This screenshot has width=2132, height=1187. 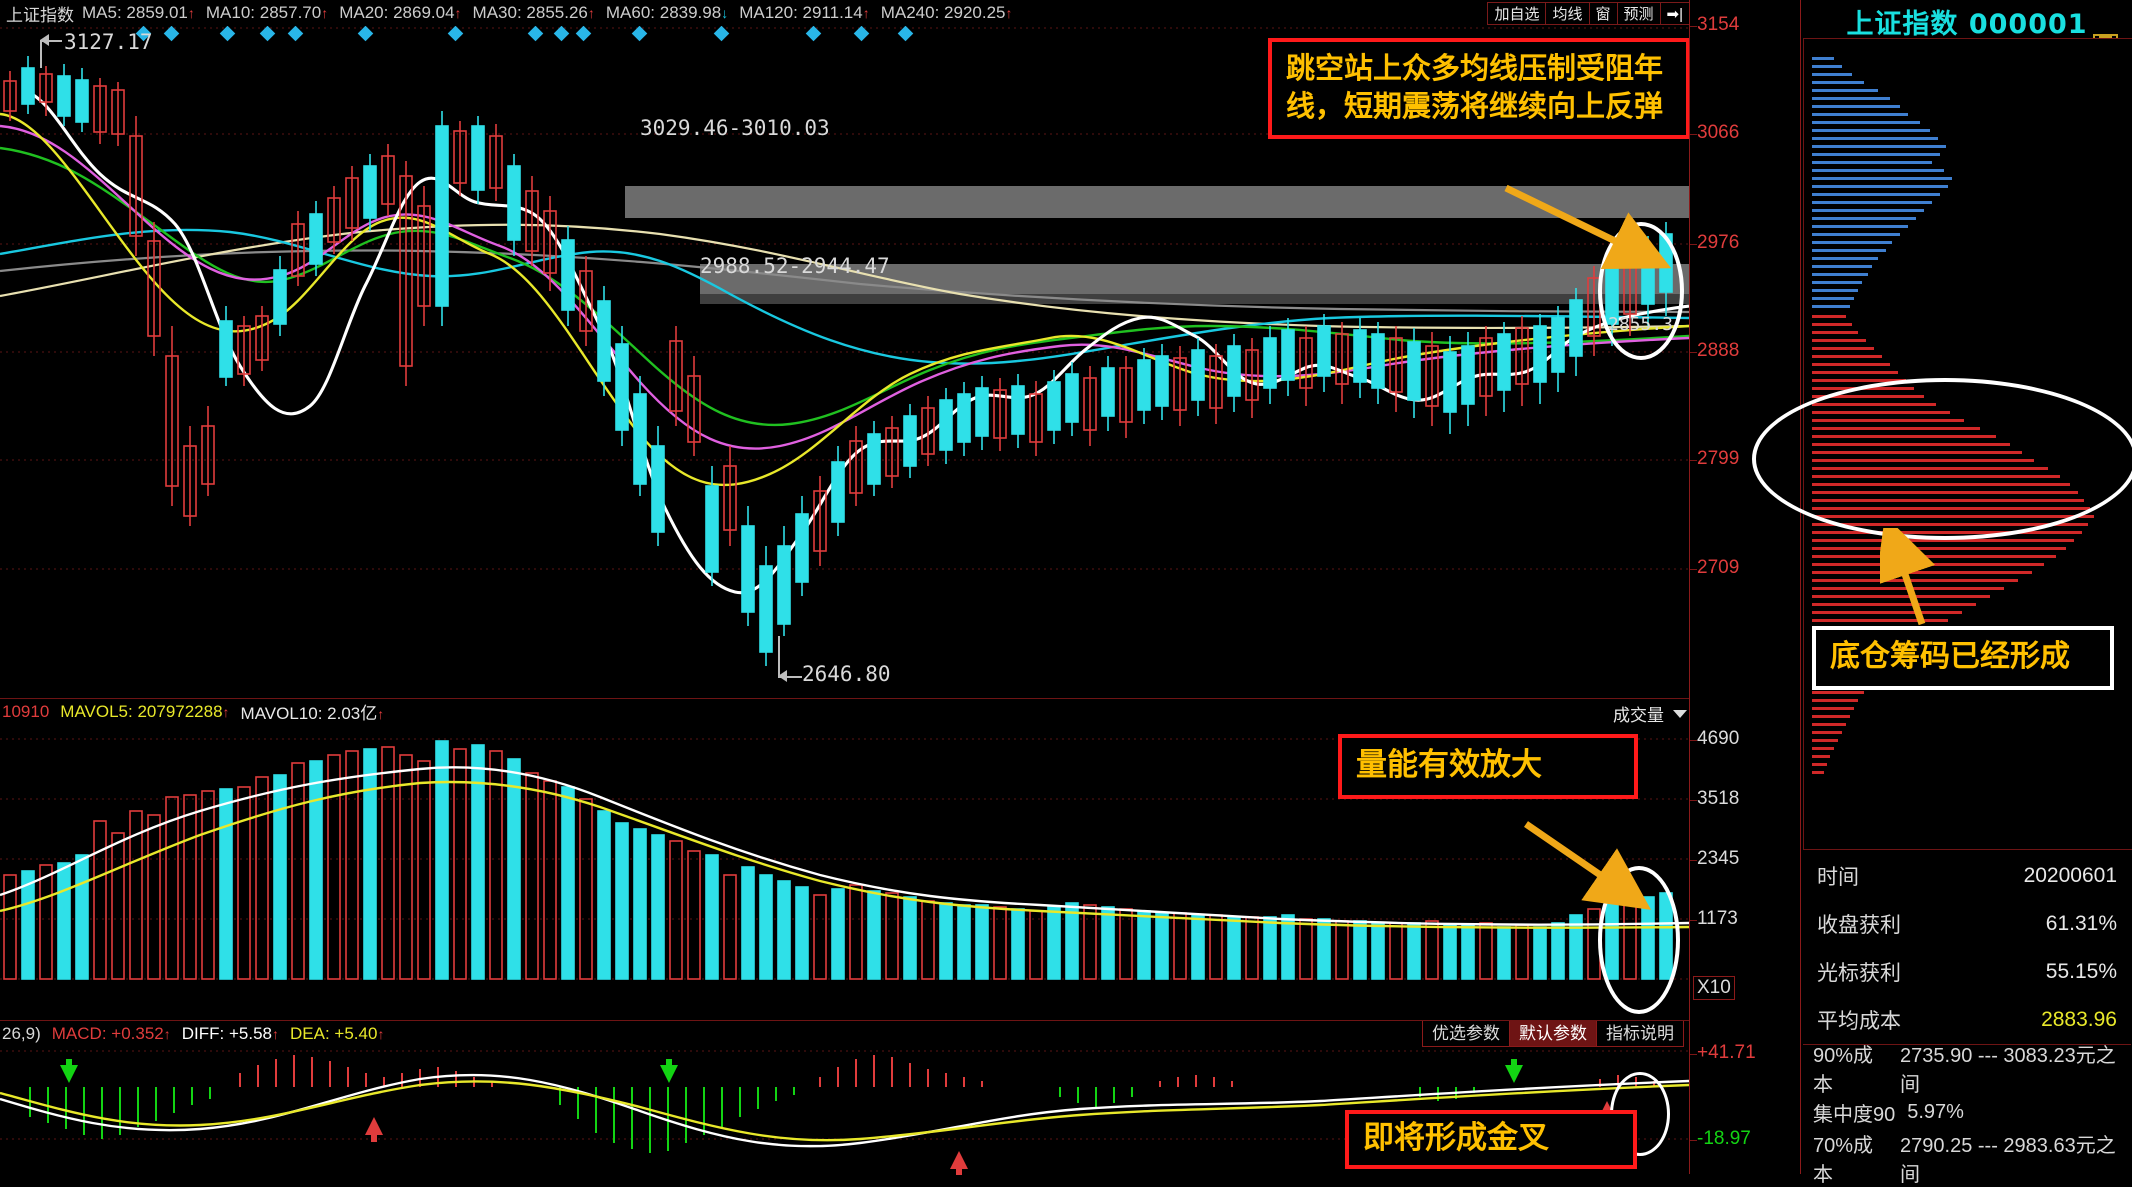 What do you see at coordinates (1640, 1034) in the screenshot?
I see `indicator-help-button: 指标说明` at bounding box center [1640, 1034].